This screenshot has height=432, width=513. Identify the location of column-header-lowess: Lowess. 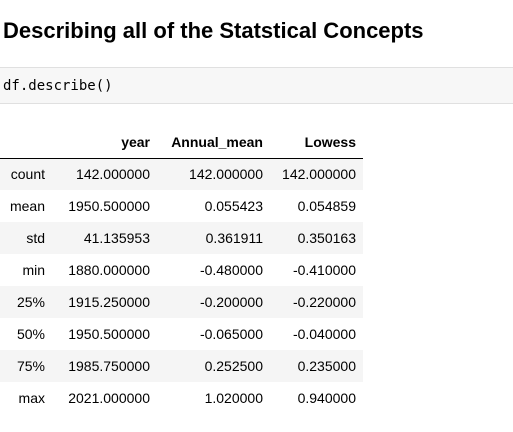
(316, 143).